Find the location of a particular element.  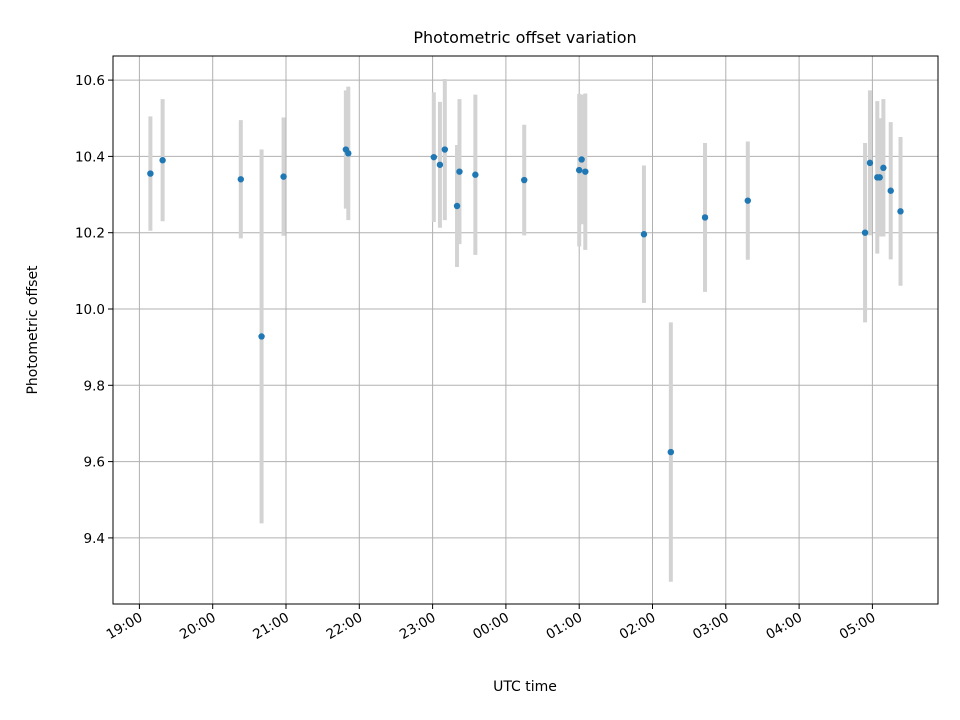

chart-title: Photometric offset variation is located at coordinates (524, 37).